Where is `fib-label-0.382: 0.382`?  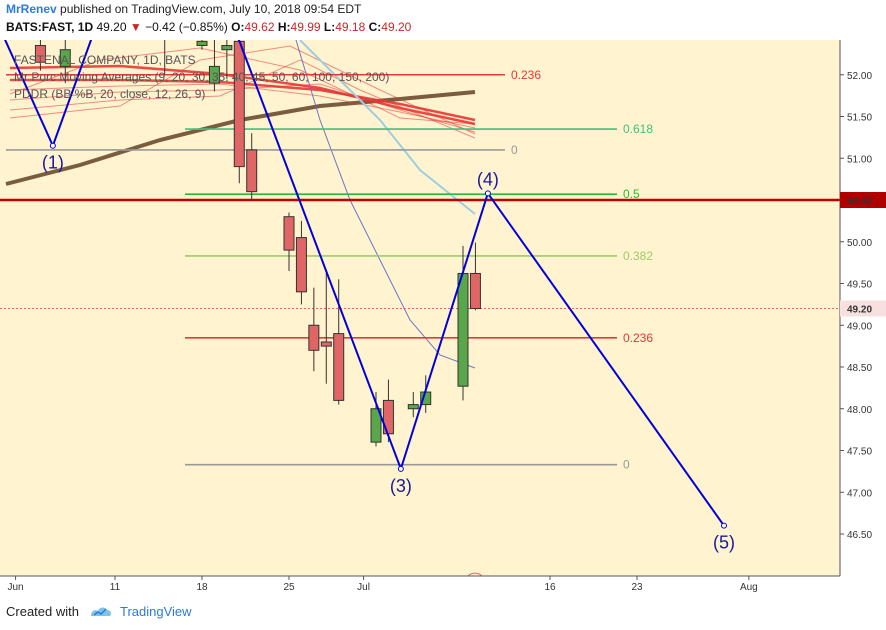 fib-label-0.382: 0.382 is located at coordinates (638, 256).